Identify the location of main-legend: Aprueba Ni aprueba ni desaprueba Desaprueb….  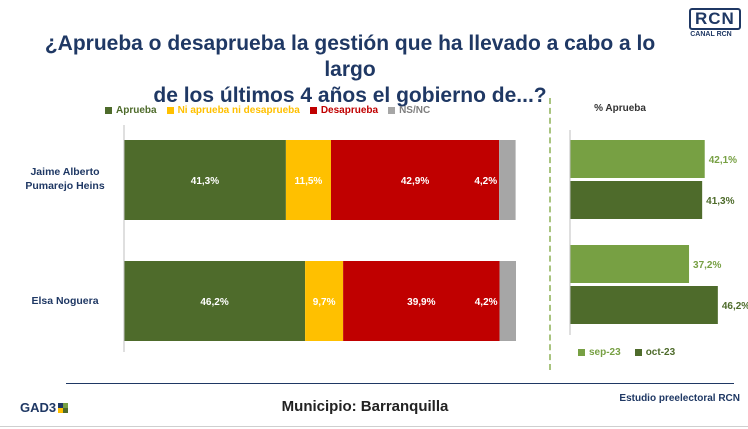
(267, 110).